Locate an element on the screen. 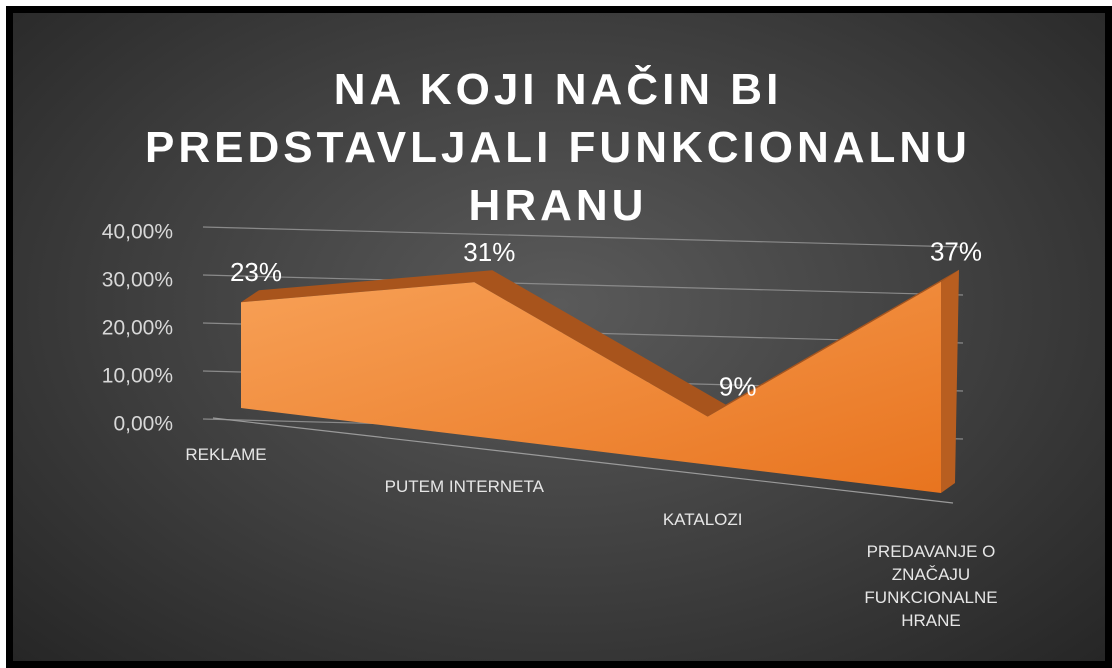 The image size is (1112, 668). y-tick-label: 20,00% is located at coordinates (137, 328).